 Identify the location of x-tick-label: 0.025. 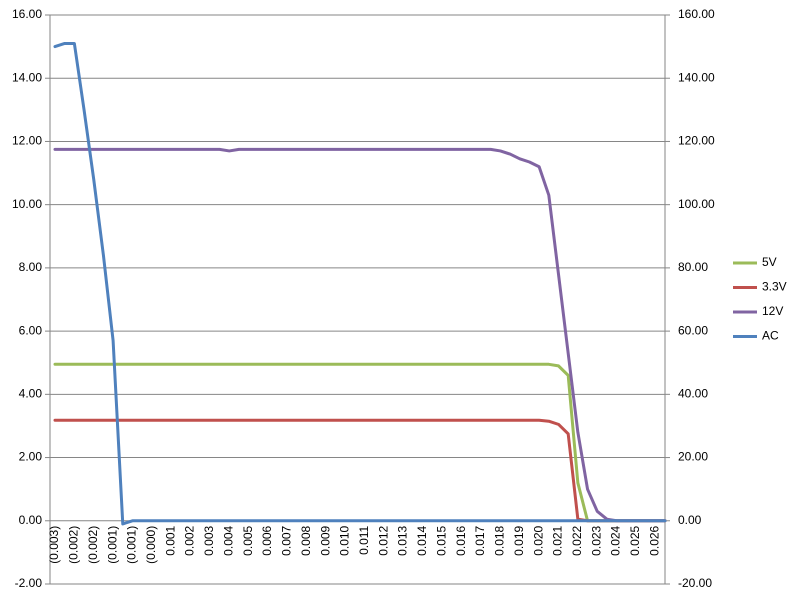
(635, 540).